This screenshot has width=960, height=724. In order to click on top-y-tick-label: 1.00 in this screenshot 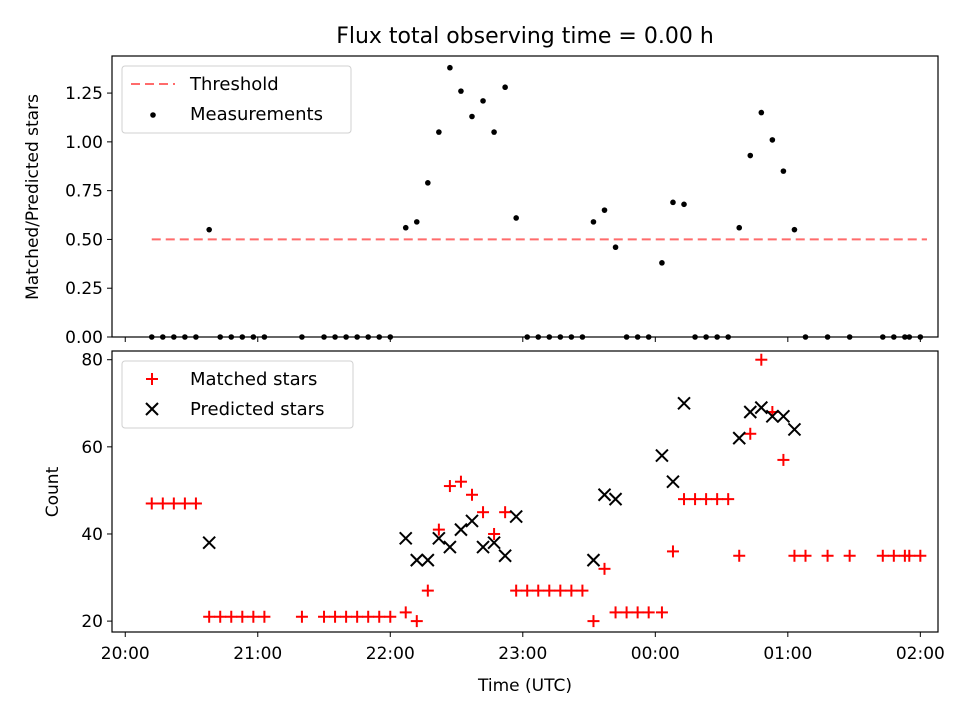, I will do `click(84, 143)`.